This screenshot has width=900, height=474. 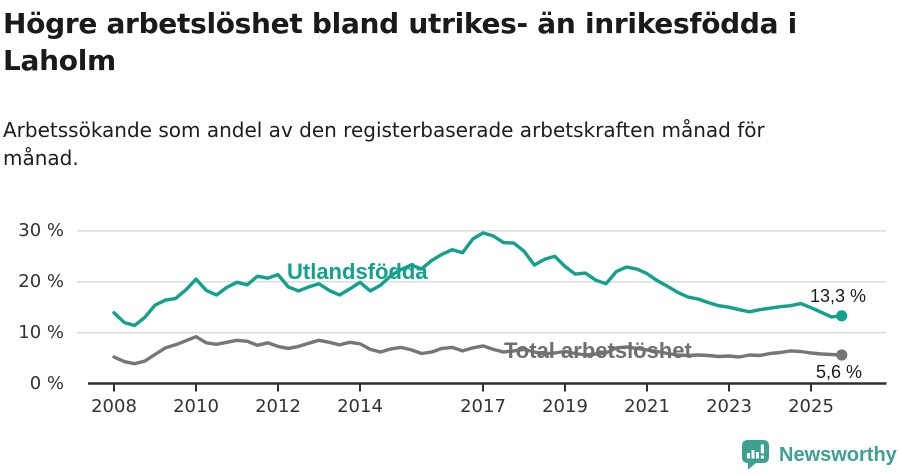 What do you see at coordinates (756, 455) in the screenshot?
I see `newsworthy-chart-bubble-icon` at bounding box center [756, 455].